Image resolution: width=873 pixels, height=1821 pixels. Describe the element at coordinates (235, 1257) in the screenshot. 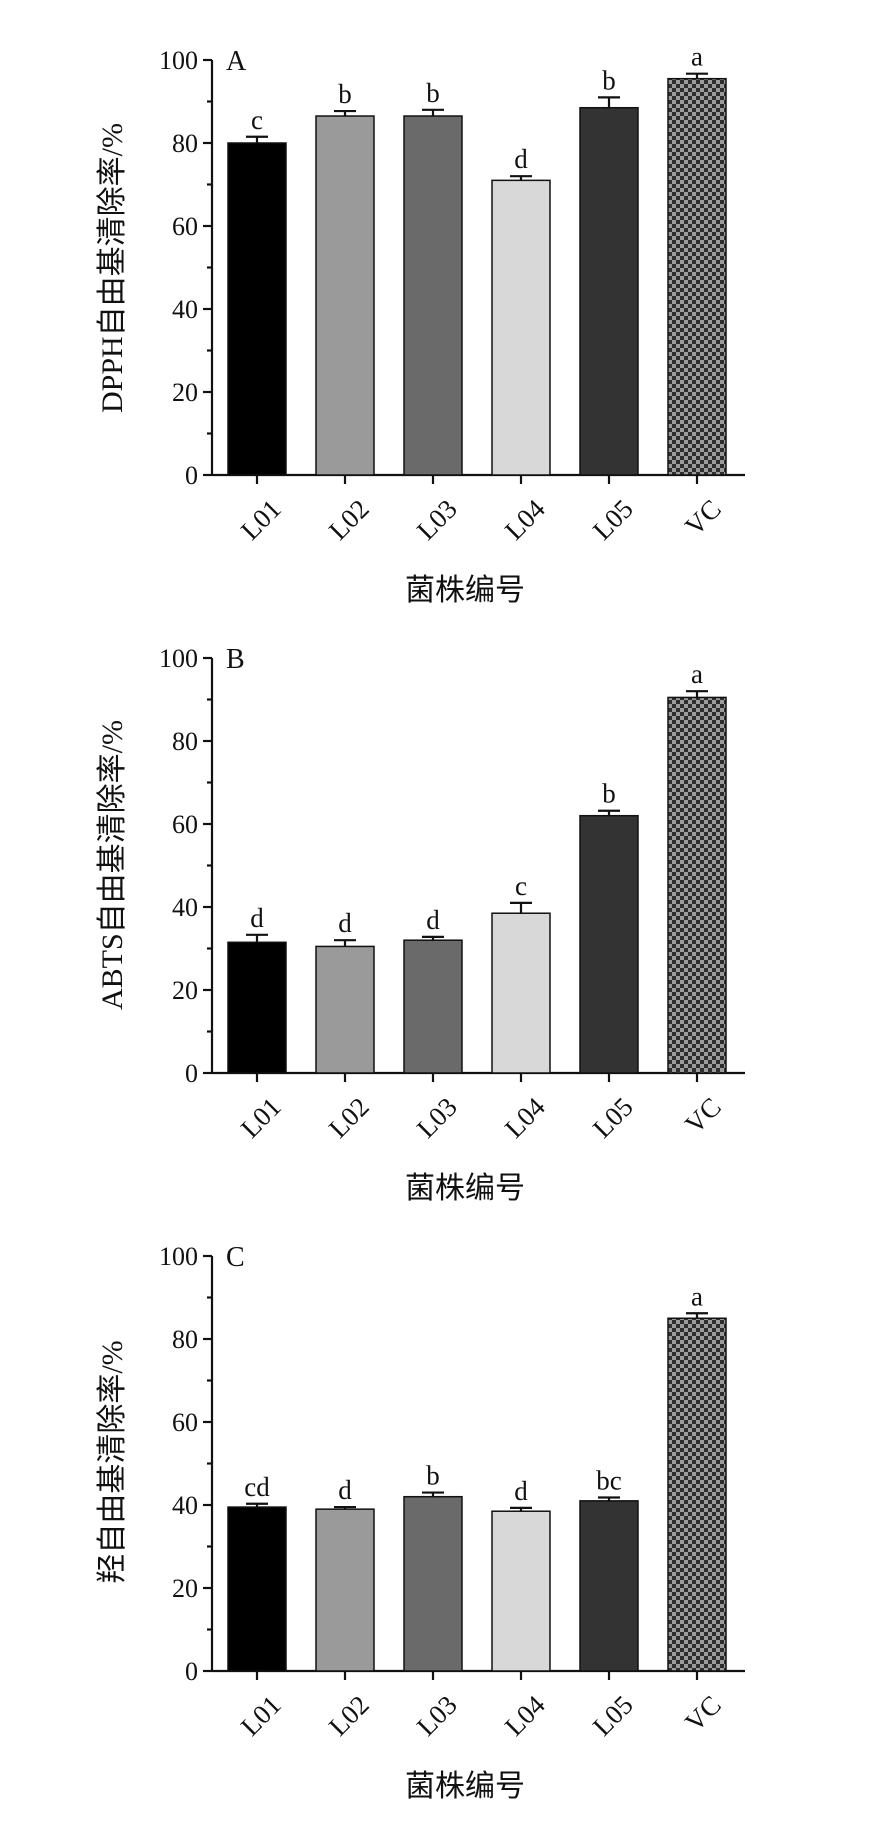

I see `panel-label: C` at that location.